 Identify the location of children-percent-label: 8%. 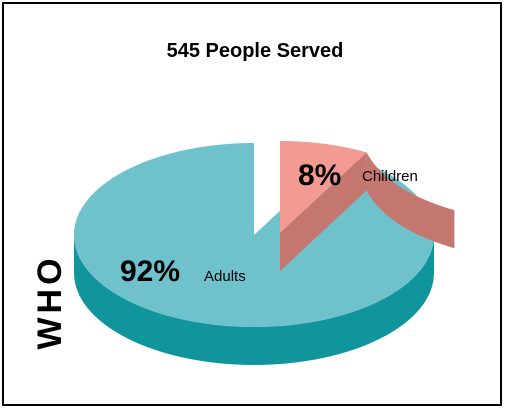
(319, 175).